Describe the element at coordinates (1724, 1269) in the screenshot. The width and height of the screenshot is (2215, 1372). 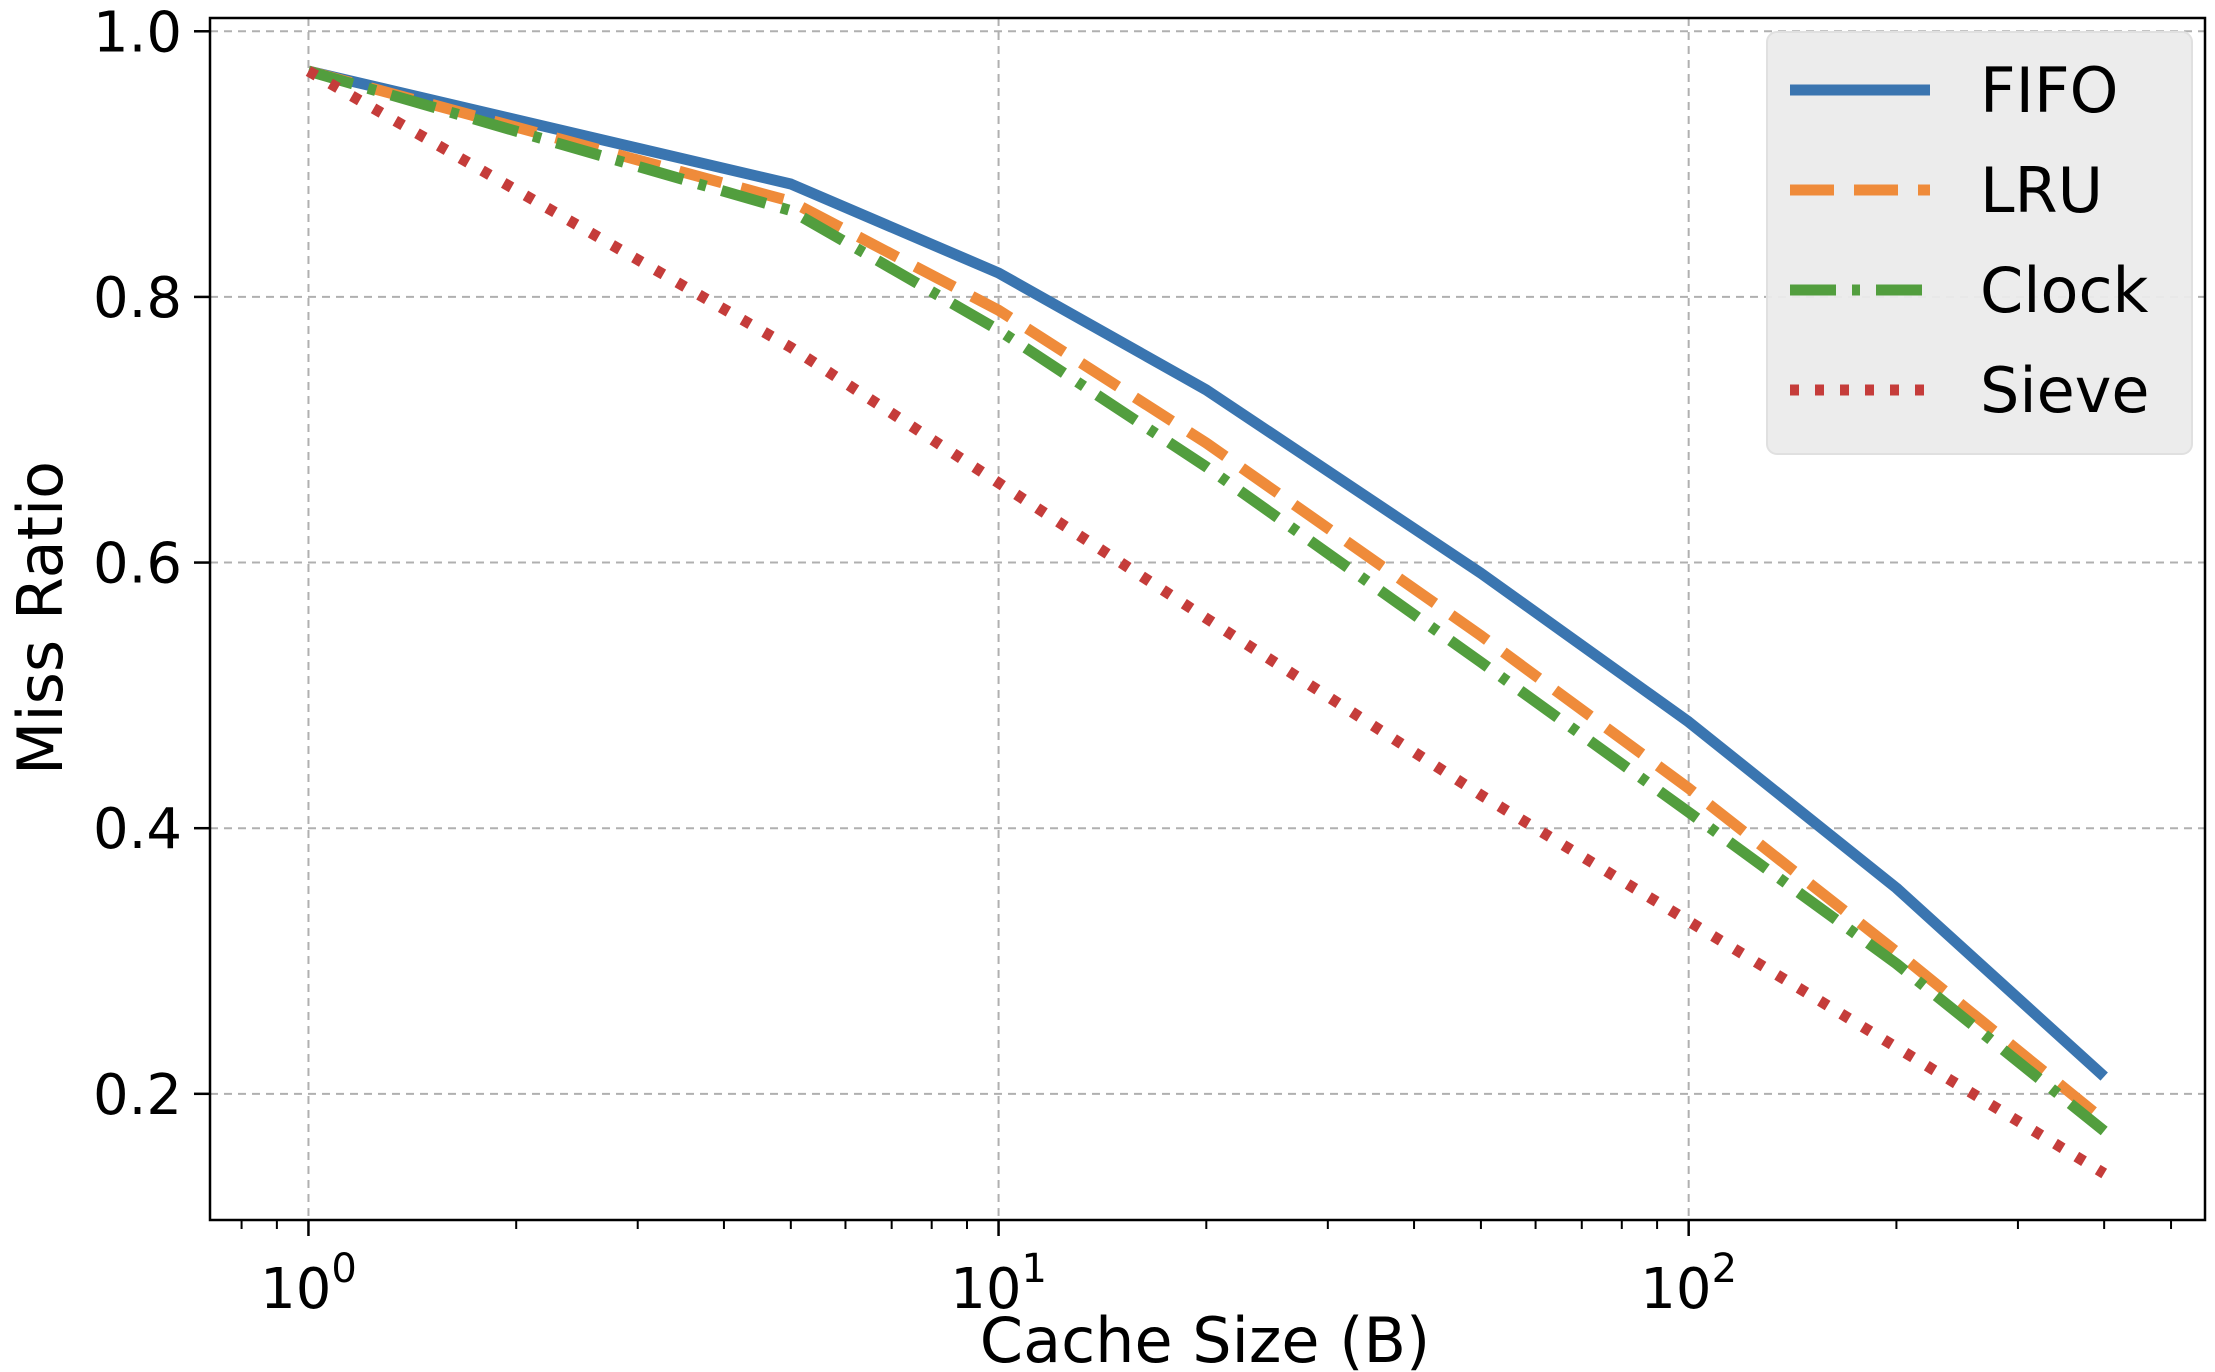
I see `x-tick-exponent: 2` at that location.